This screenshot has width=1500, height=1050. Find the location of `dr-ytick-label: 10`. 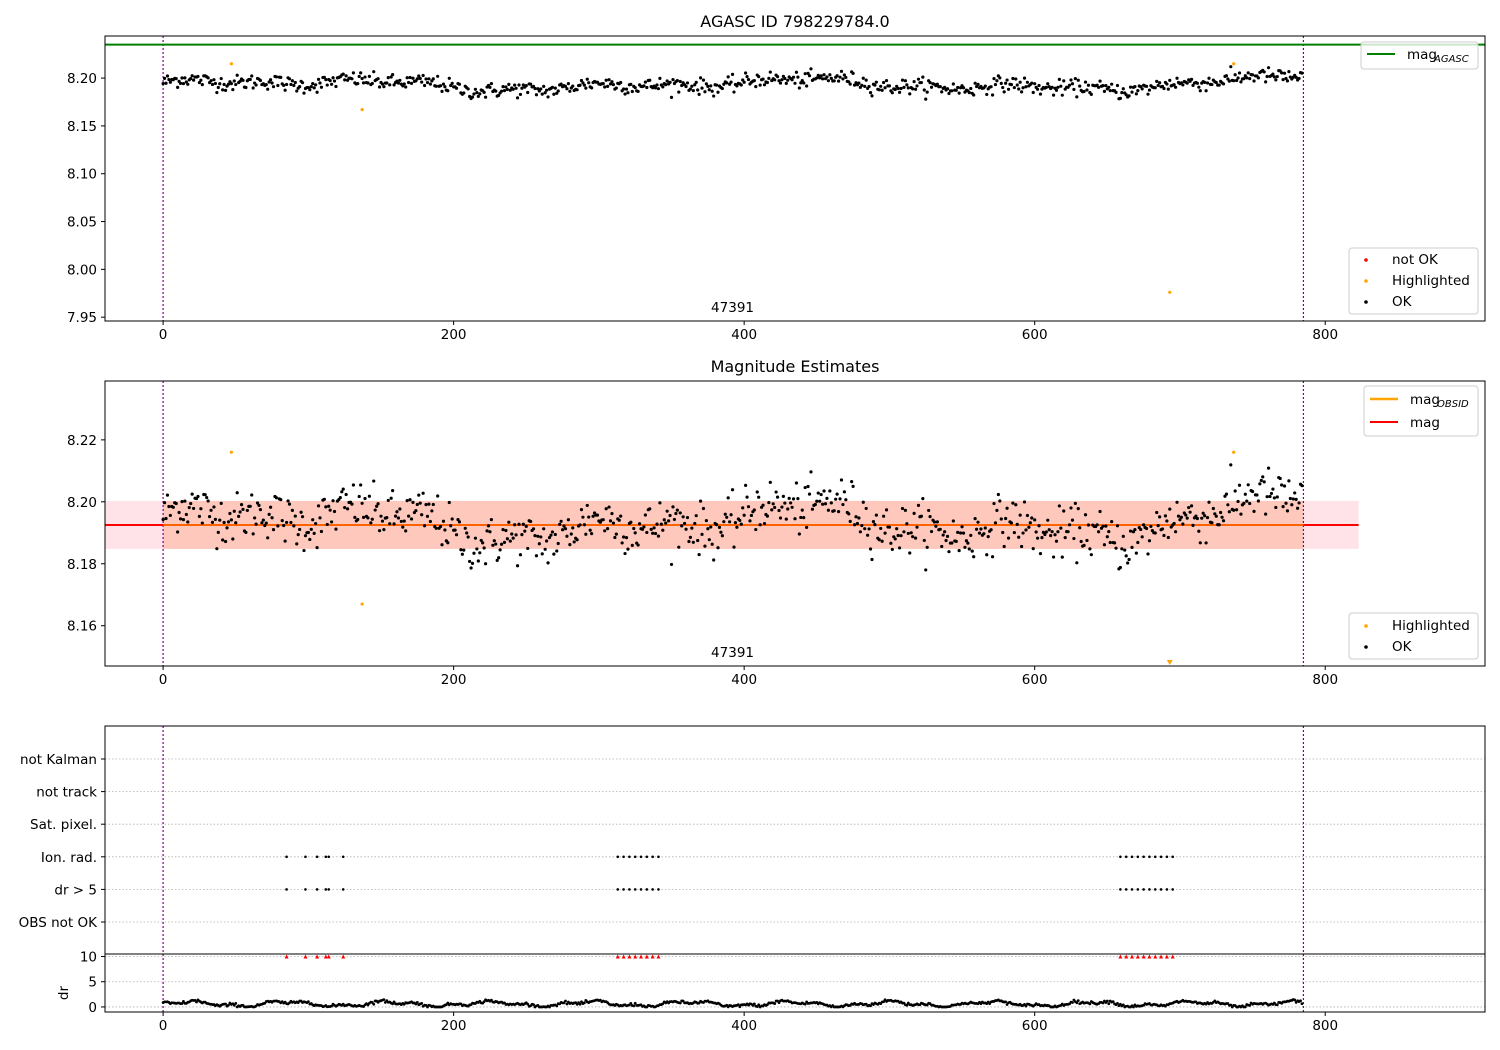

dr-ytick-label: 10 is located at coordinates (88, 958).